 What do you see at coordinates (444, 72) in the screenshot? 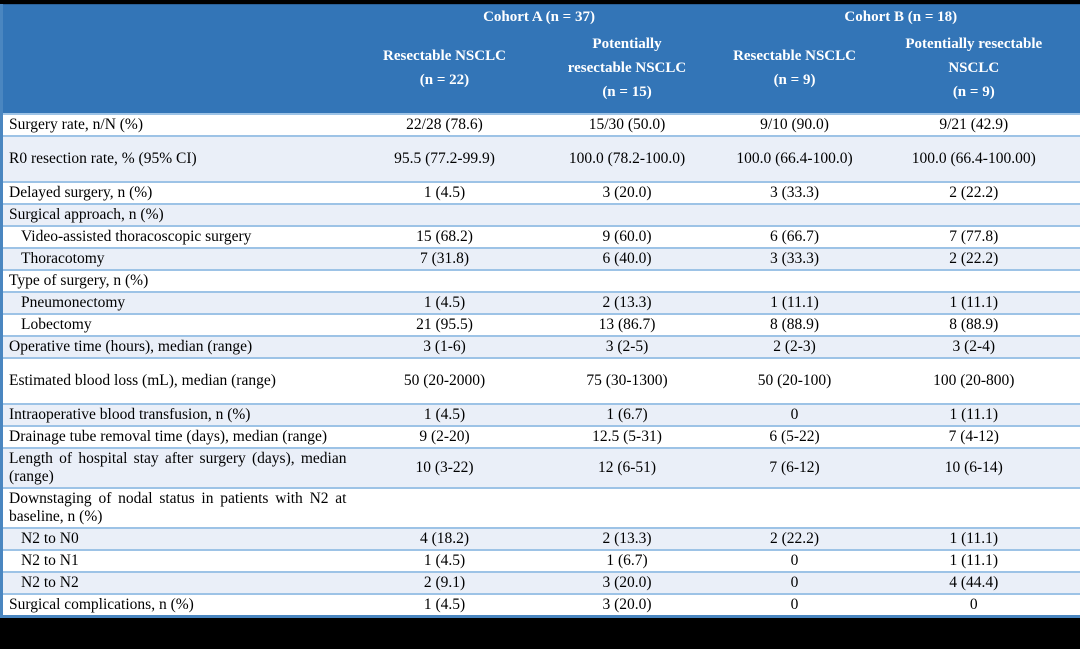
I see `column-header-resectable-a: Resectable NSCLC (n = 22)` at bounding box center [444, 72].